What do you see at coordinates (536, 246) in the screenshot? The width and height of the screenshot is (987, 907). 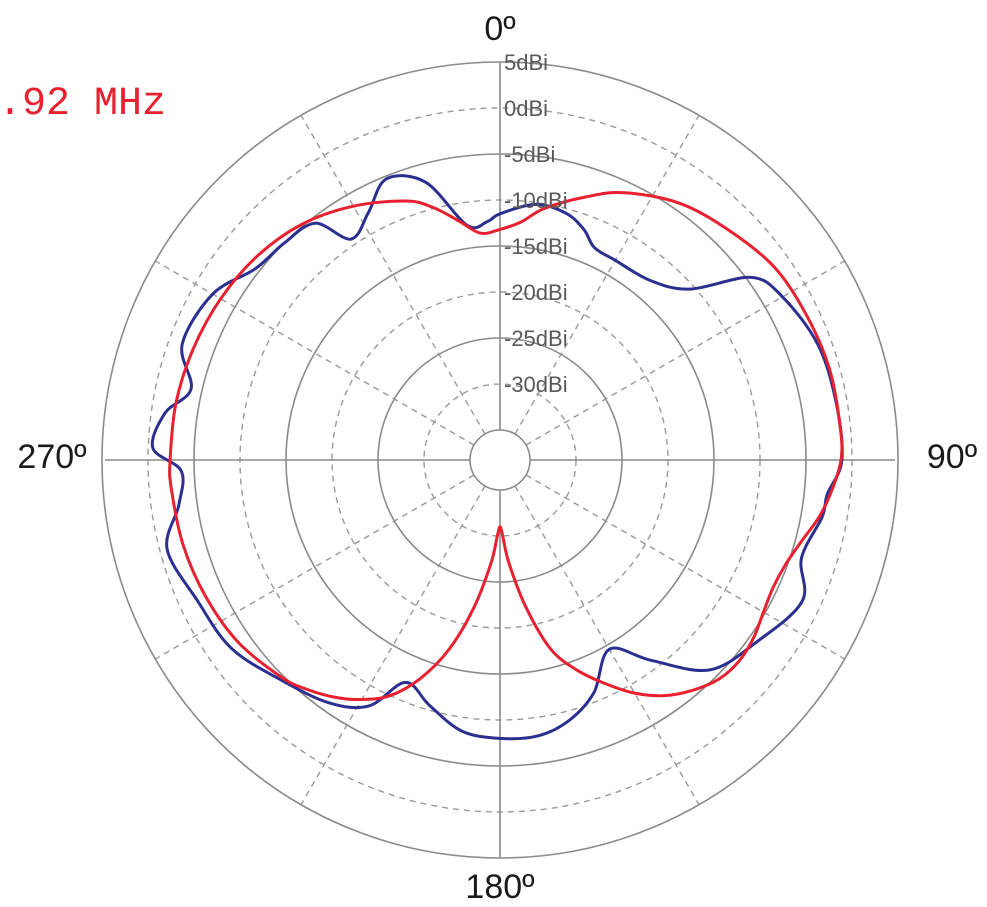 I see `radial-tick-label: -15dBi` at bounding box center [536, 246].